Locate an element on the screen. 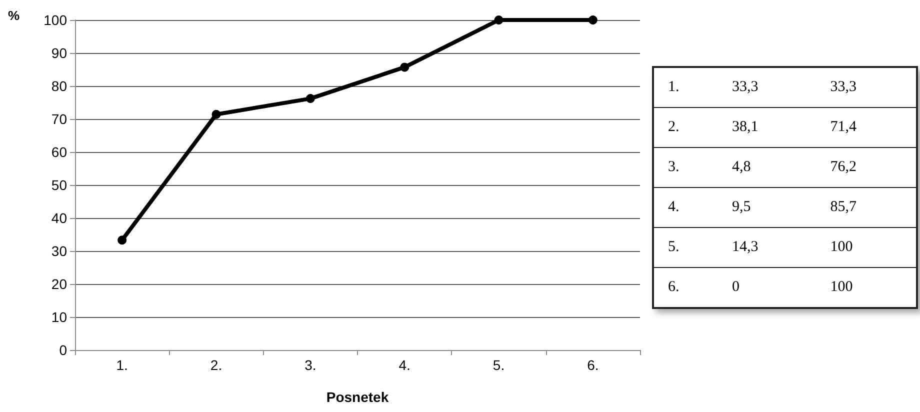  category-label: 6. is located at coordinates (674, 287).